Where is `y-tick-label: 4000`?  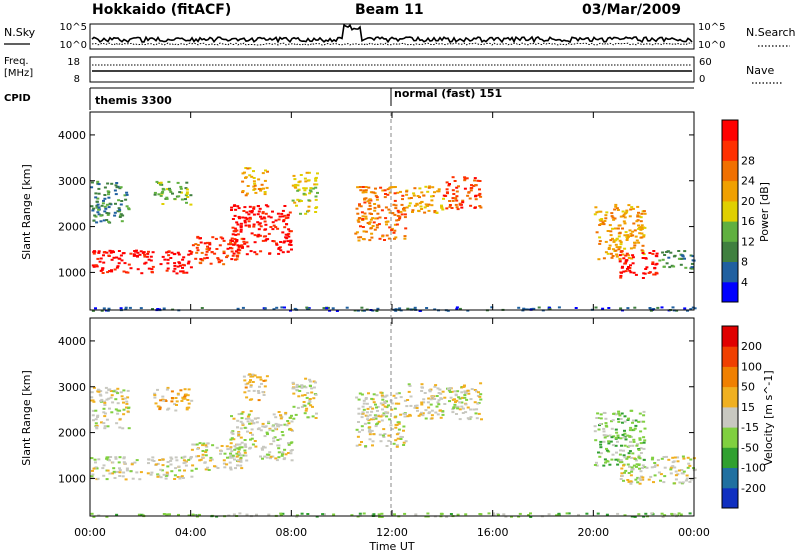 y-tick-label: 4000 is located at coordinates (72, 341).